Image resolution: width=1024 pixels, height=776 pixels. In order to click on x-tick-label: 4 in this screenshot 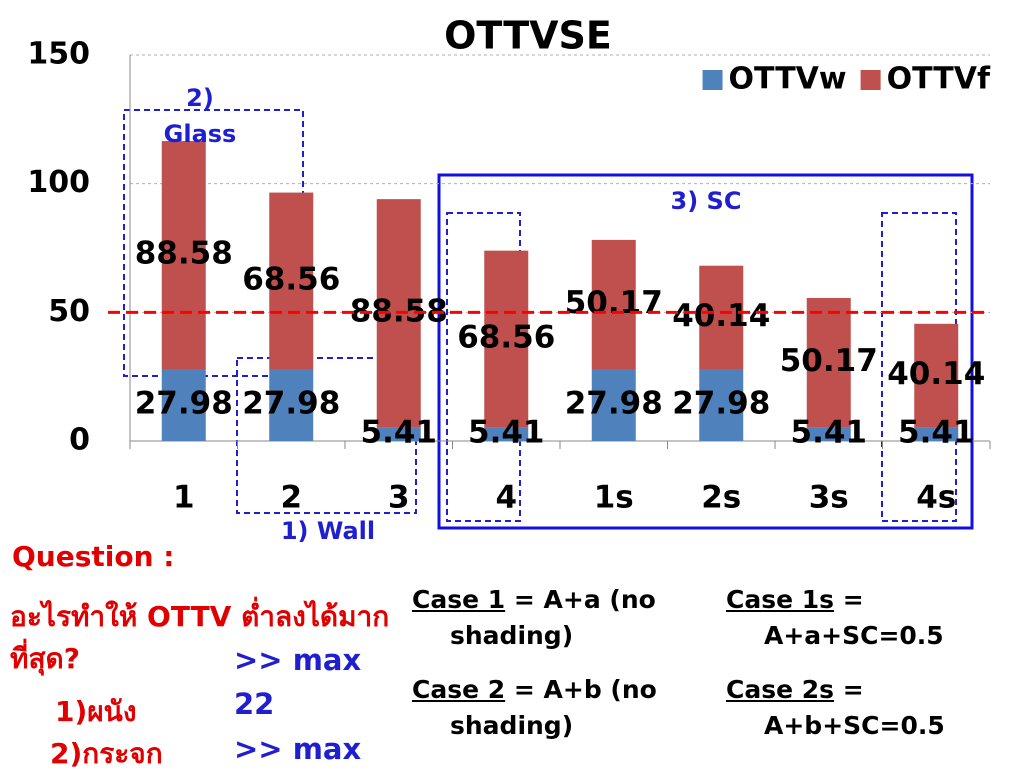, I will do `click(506, 498)`.